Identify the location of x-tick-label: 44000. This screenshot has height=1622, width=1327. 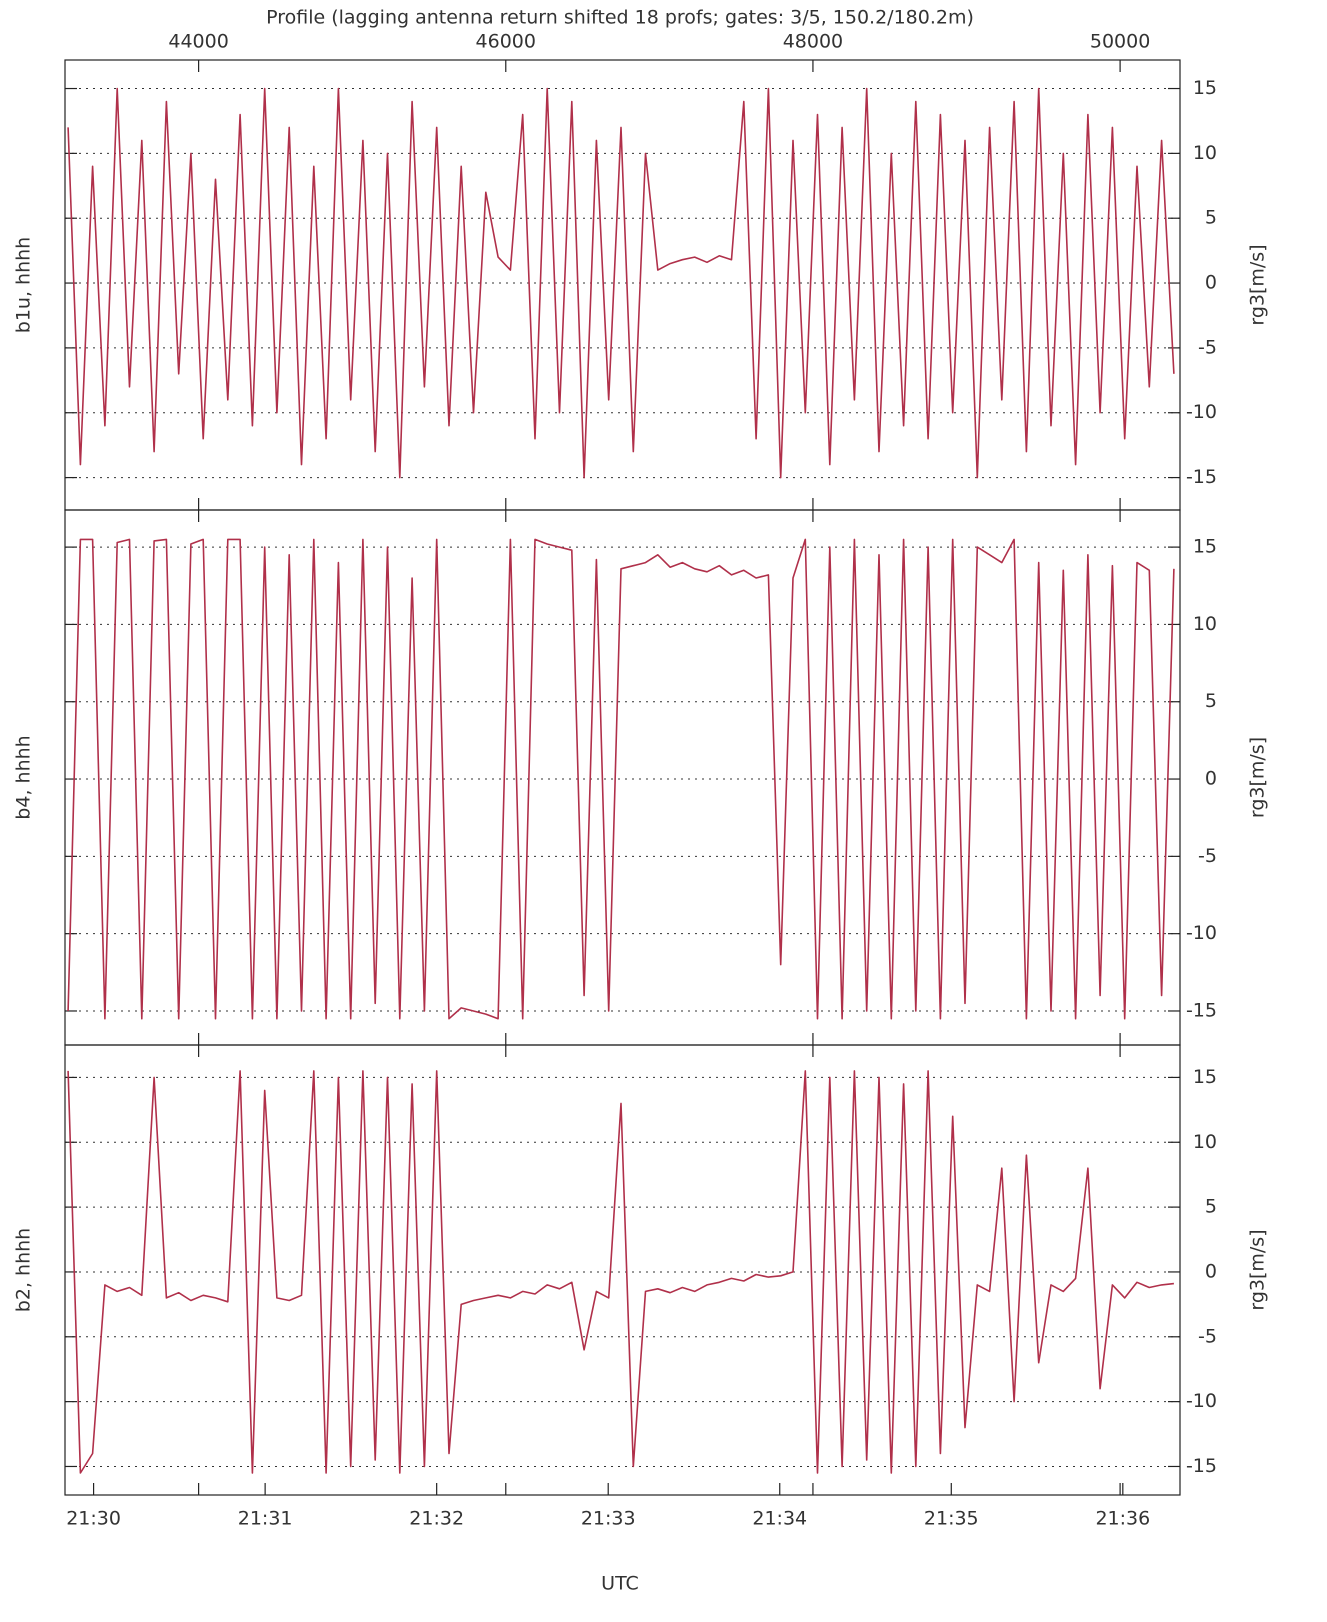
(198, 42).